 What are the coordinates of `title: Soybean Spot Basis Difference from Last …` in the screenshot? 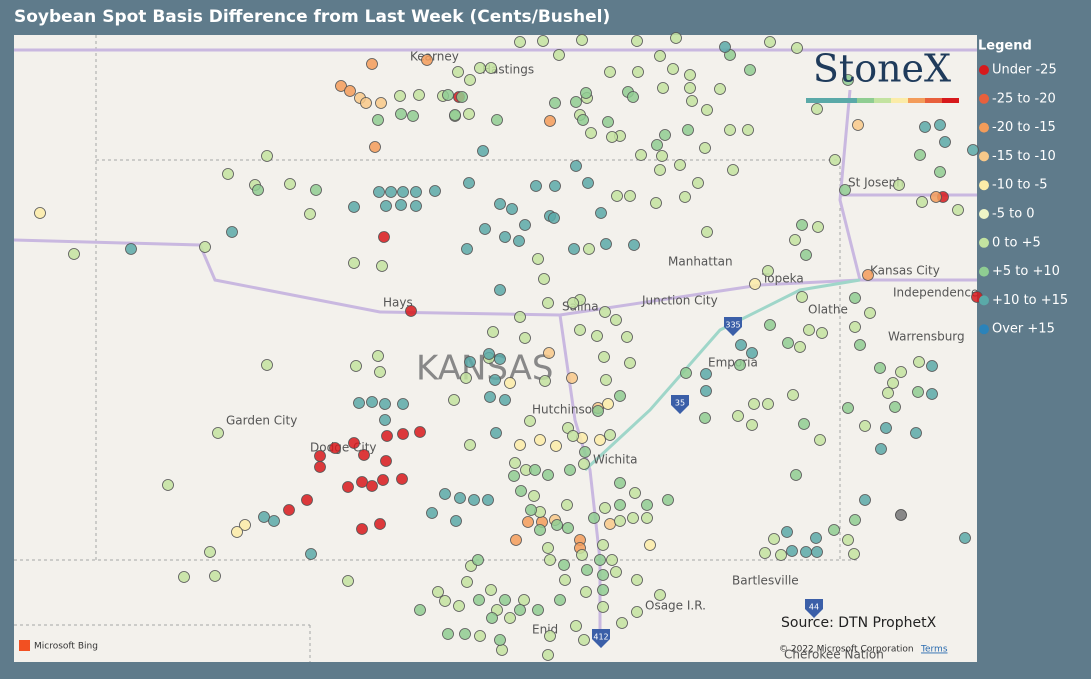 It's located at (312, 17).